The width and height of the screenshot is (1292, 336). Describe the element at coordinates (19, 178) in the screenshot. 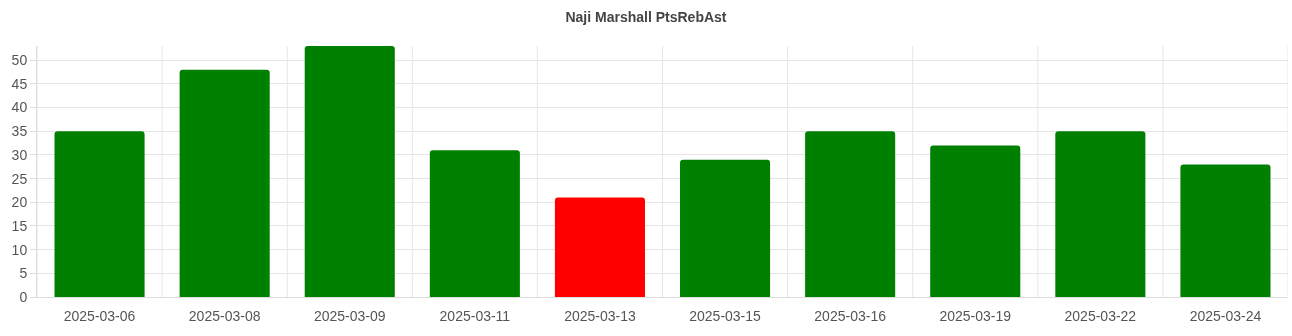

I see `y-tick-label: 25` at that location.